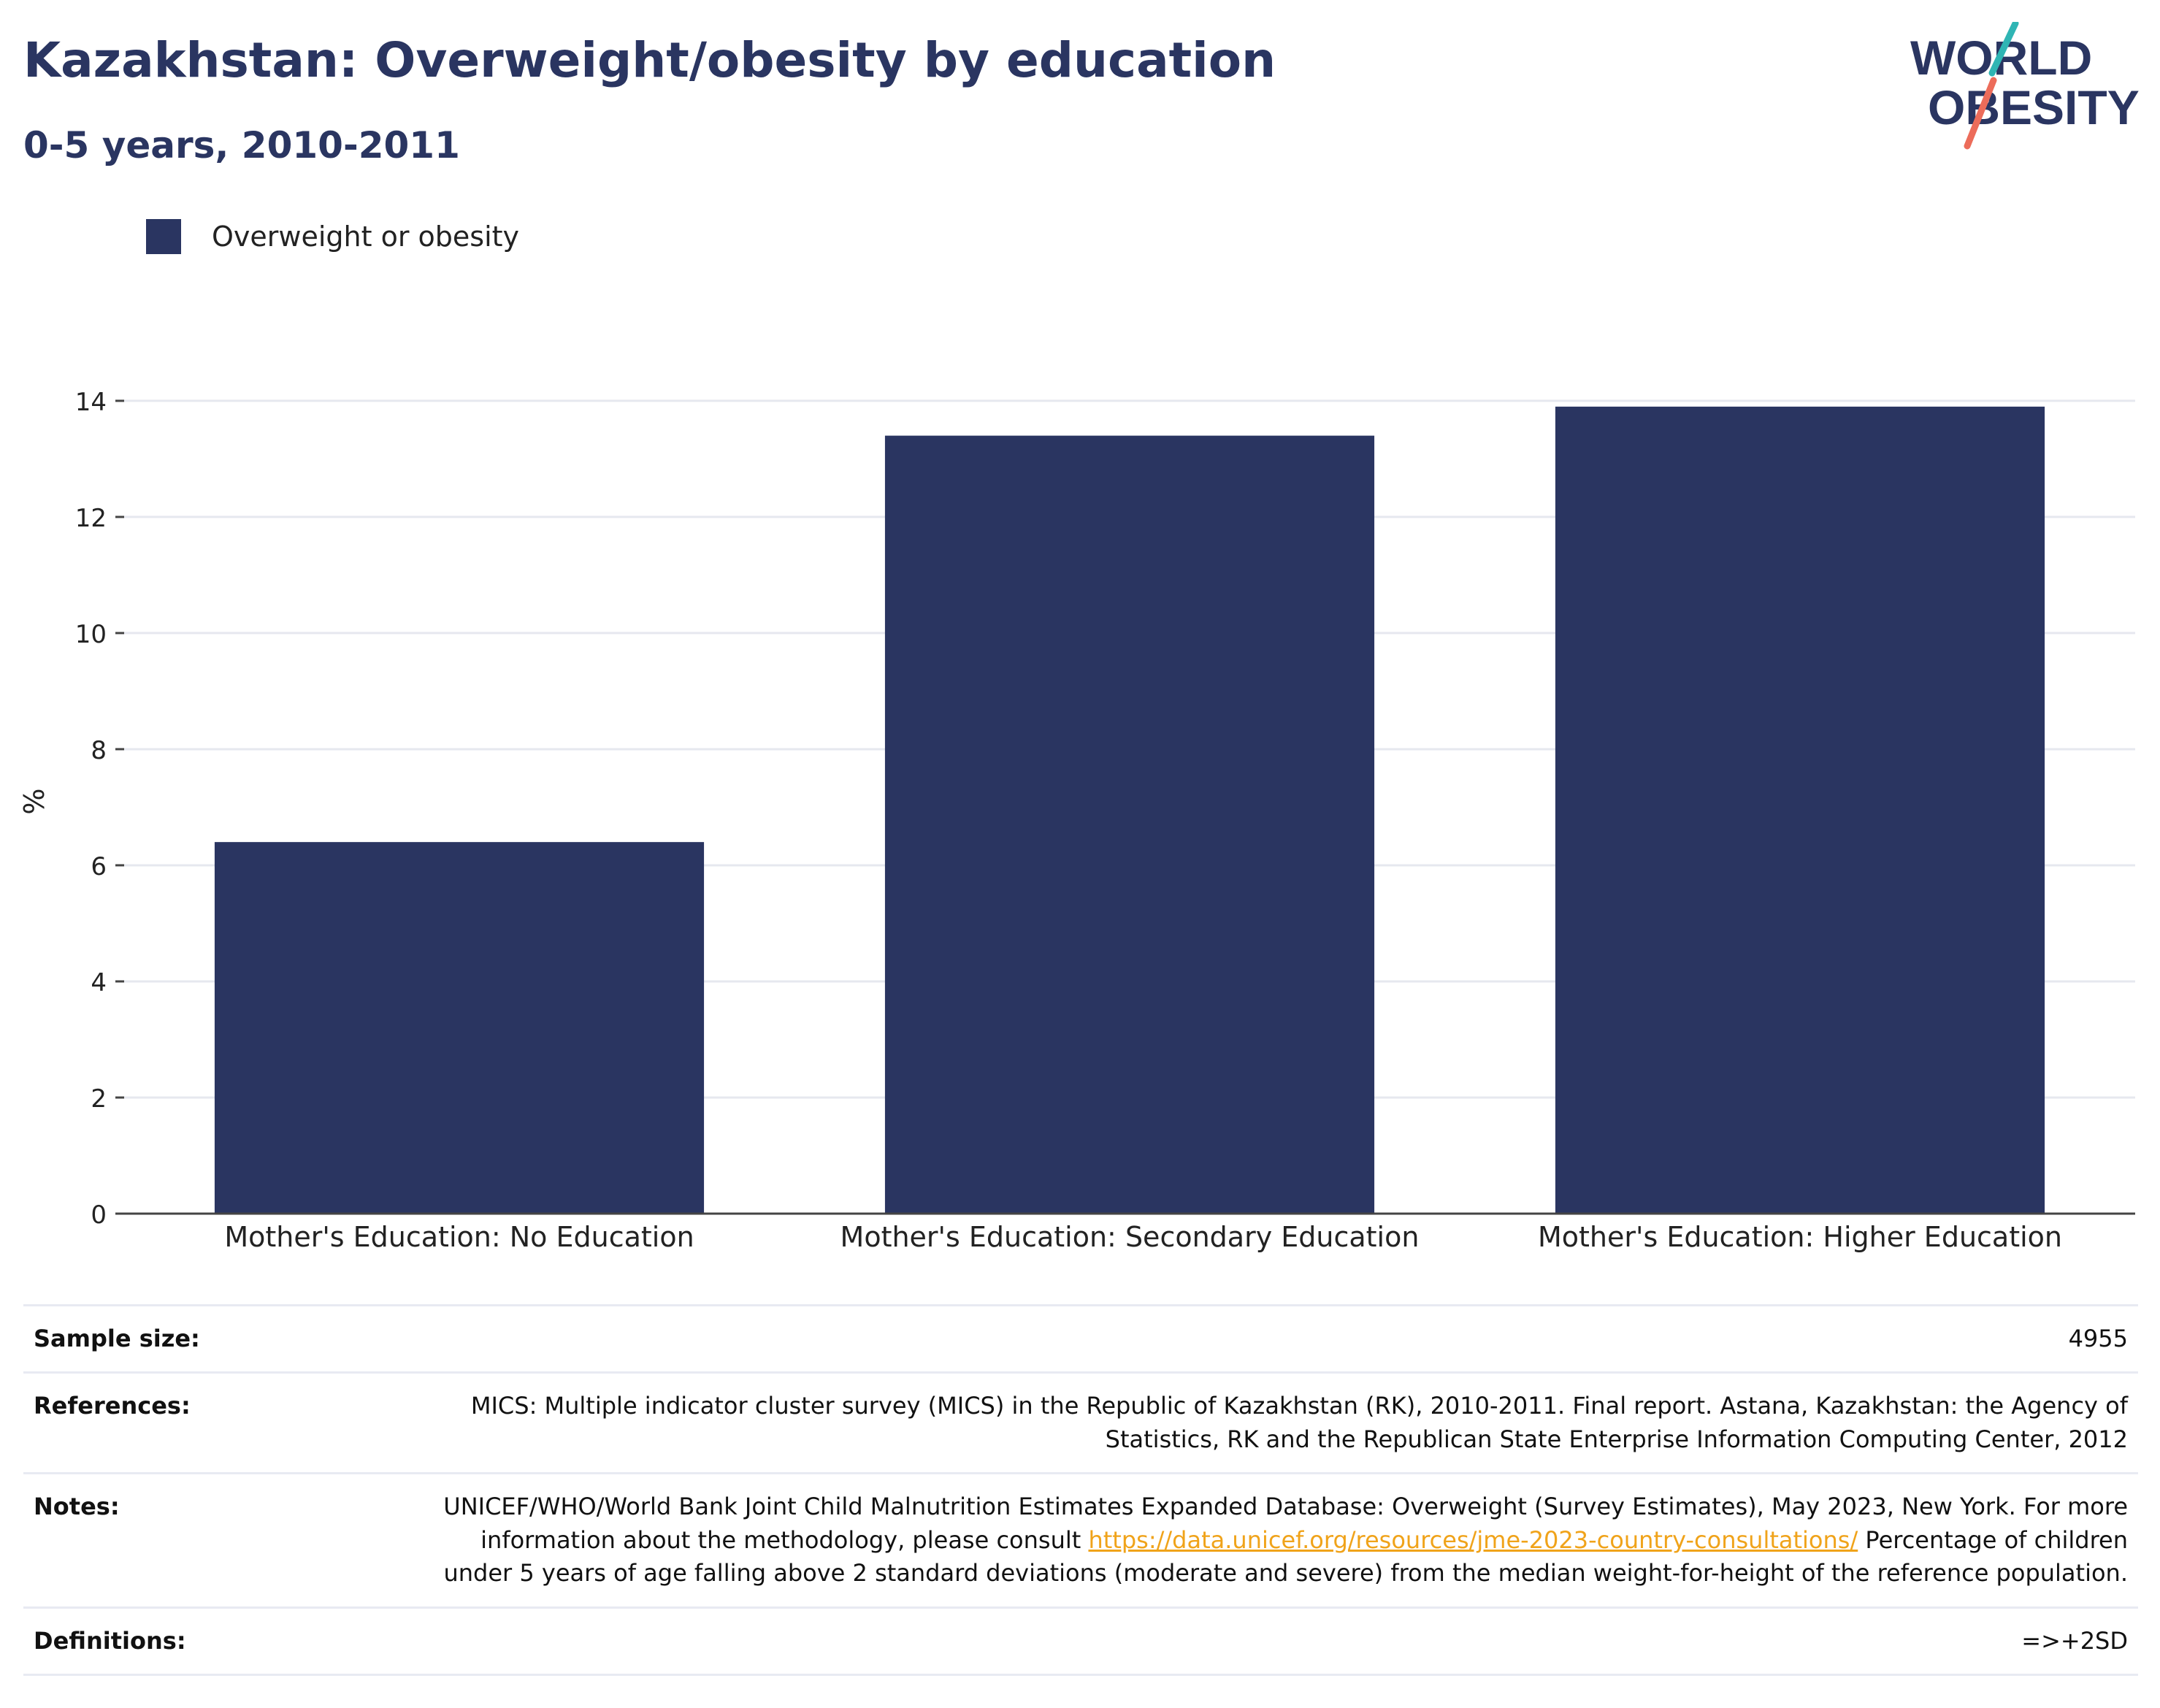 The image size is (2160, 1708). Describe the element at coordinates (99, 809) in the screenshot. I see `y-axis-ticks: 0 2 4 6 8 10 12 14` at that location.